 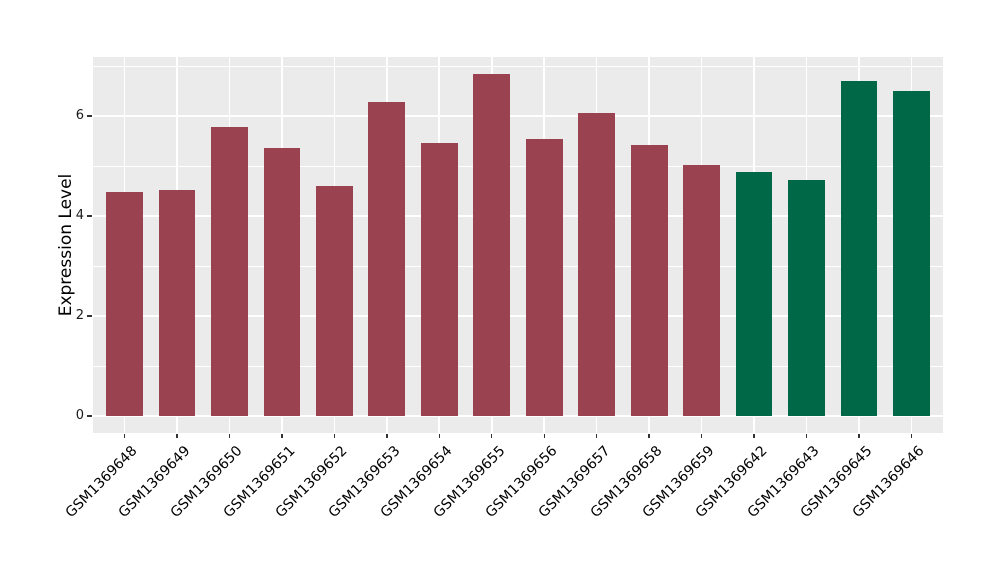 I want to click on bar-GSM1369658, so click(x=649, y=280).